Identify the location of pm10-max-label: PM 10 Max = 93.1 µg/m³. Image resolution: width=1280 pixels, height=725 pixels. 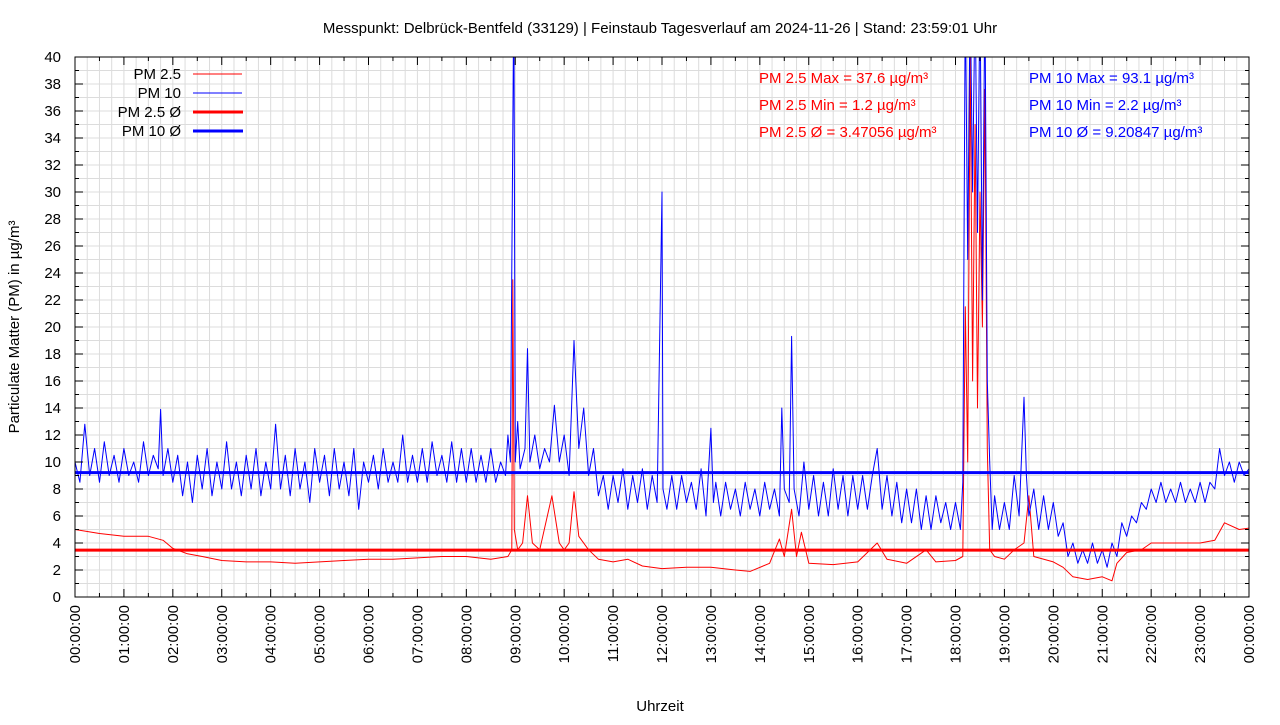
(1111, 78).